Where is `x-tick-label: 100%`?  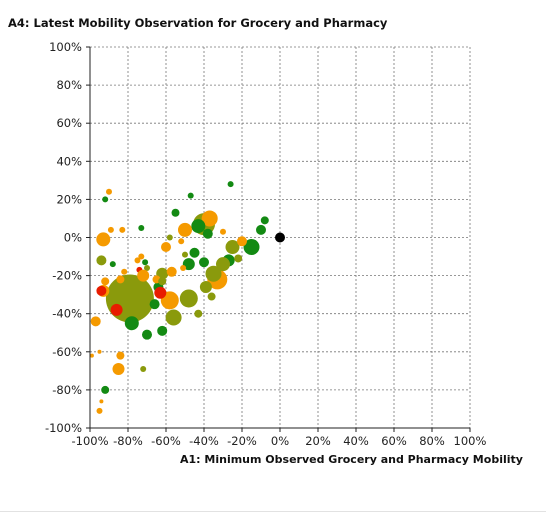 x-tick-label: 100% is located at coordinates (470, 441).